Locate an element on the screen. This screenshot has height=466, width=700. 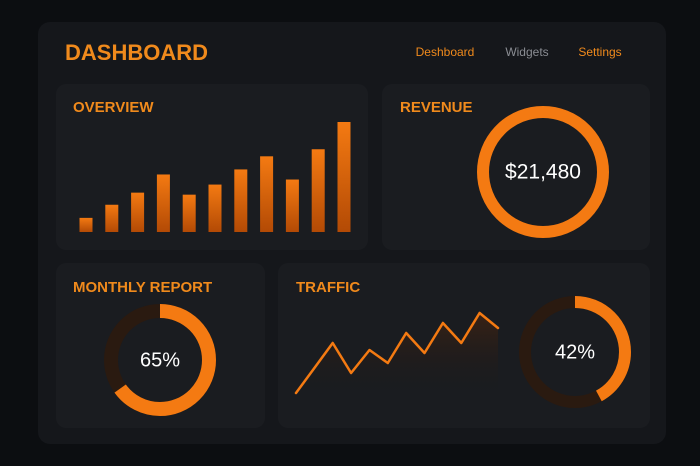
nav-item: Widgets is located at coordinates (526, 52).